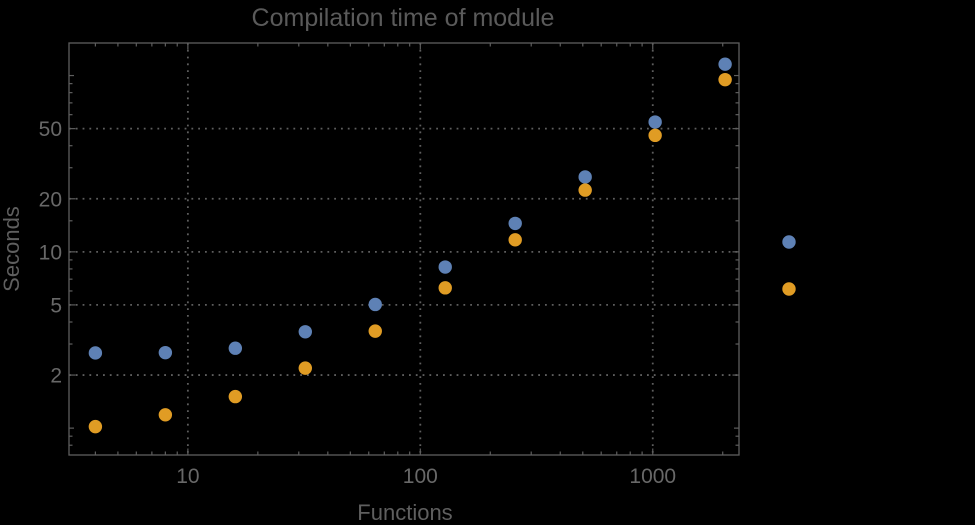 This screenshot has height=525, width=975. I want to click on x-tick-label-10: 10, so click(187, 476).